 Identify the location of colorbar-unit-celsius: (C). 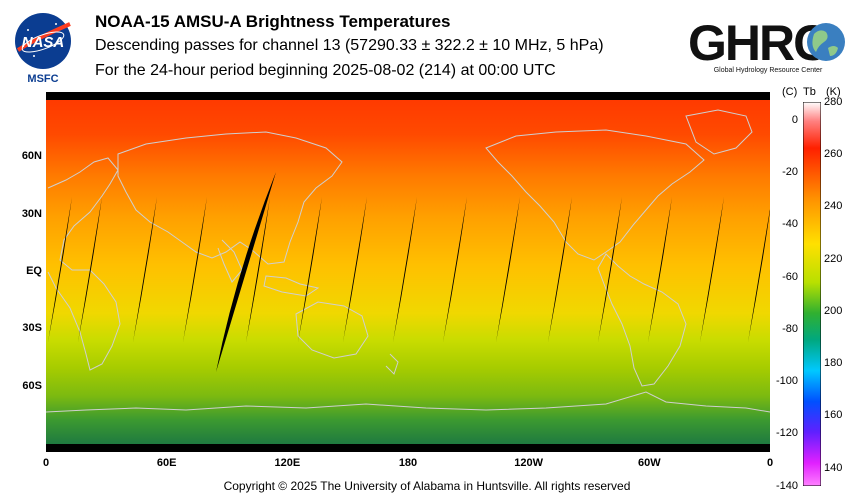
(790, 92).